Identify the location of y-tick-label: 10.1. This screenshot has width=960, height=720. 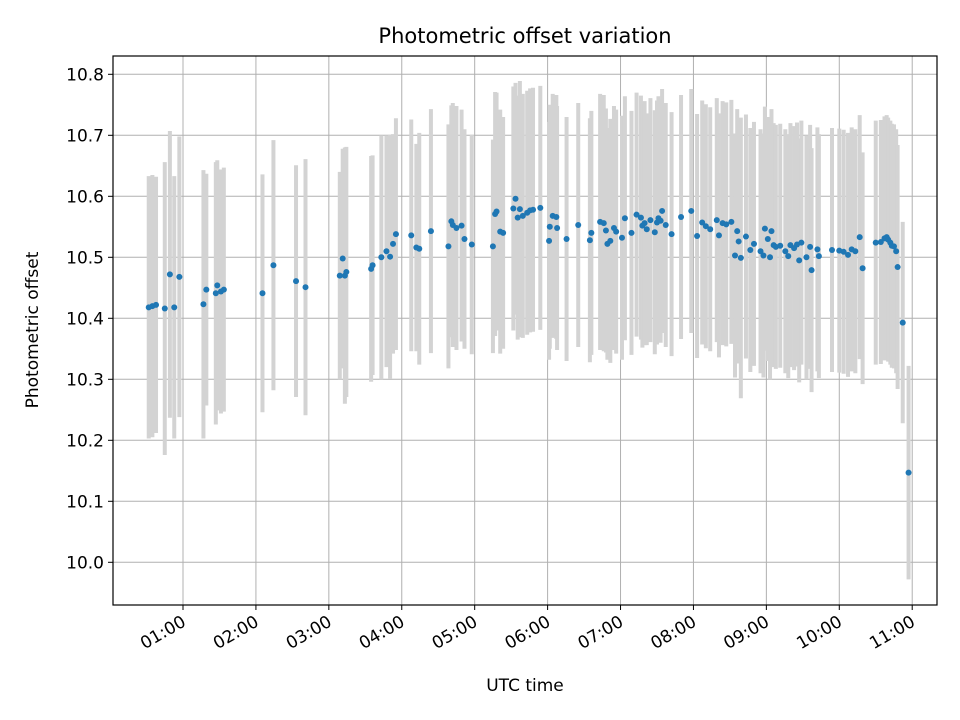
(85, 502).